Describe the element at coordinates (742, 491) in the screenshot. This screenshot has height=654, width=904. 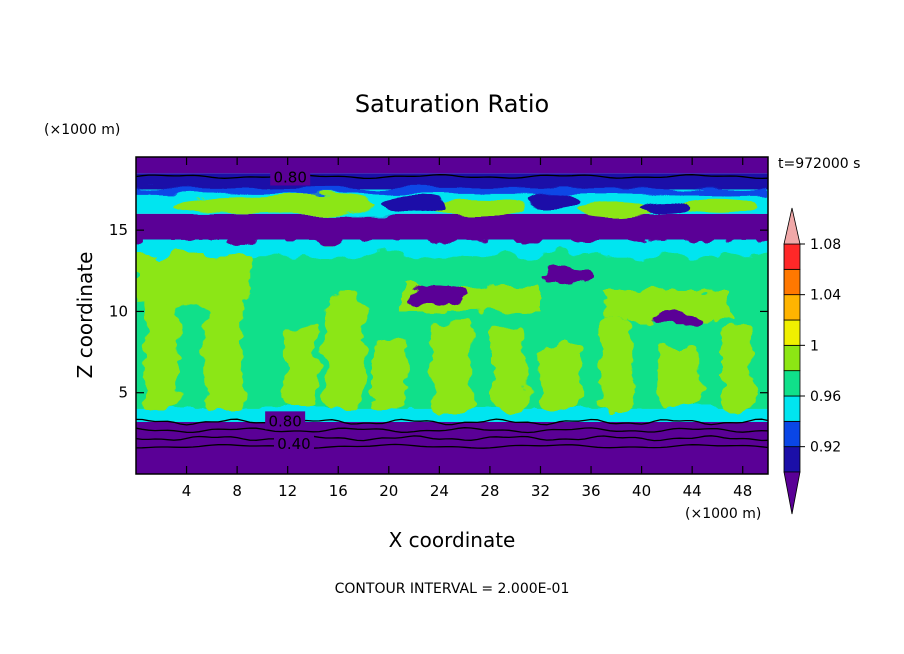
I see `x-tick-label-11: 48` at that location.